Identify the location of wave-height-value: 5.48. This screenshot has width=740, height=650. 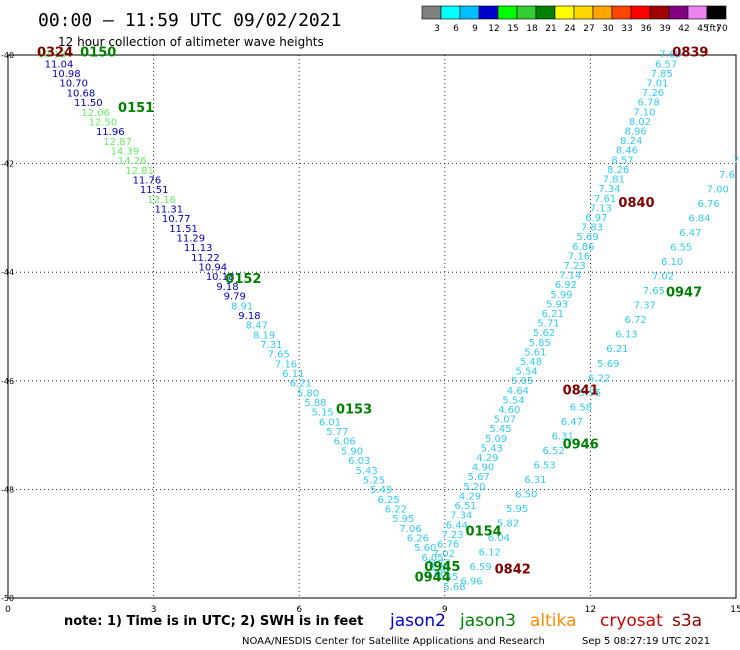
(531, 362).